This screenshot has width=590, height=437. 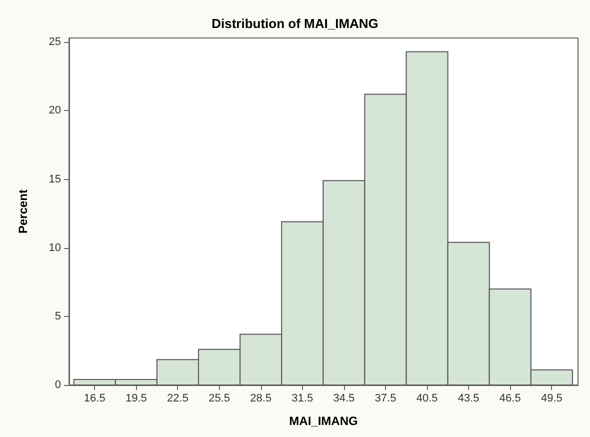 What do you see at coordinates (95, 398) in the screenshot?
I see `x-tick-label: 16.5` at bounding box center [95, 398].